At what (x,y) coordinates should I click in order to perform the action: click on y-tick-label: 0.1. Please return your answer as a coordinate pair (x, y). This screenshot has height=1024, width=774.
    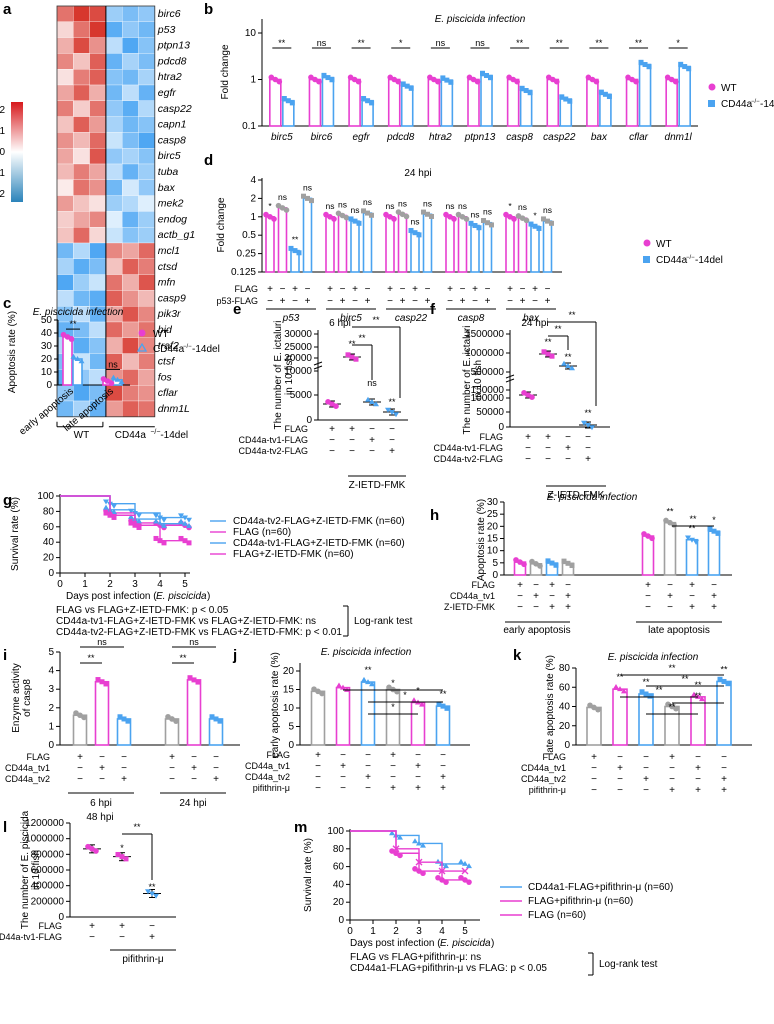
    Looking at the image, I should click on (249, 126).